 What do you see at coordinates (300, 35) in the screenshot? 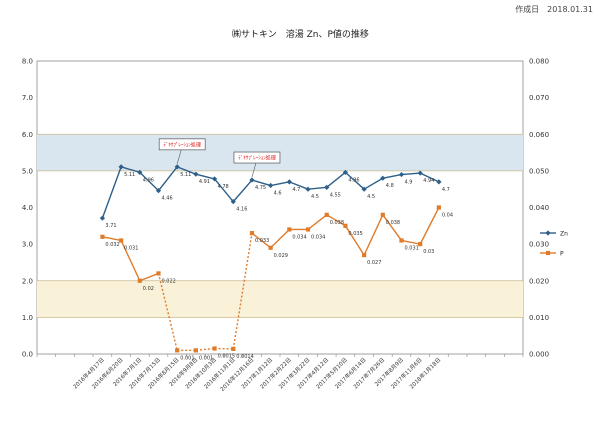
I see `chart-title: ㈱サトキン 溶湯 Zn、P値の推移` at bounding box center [300, 35].